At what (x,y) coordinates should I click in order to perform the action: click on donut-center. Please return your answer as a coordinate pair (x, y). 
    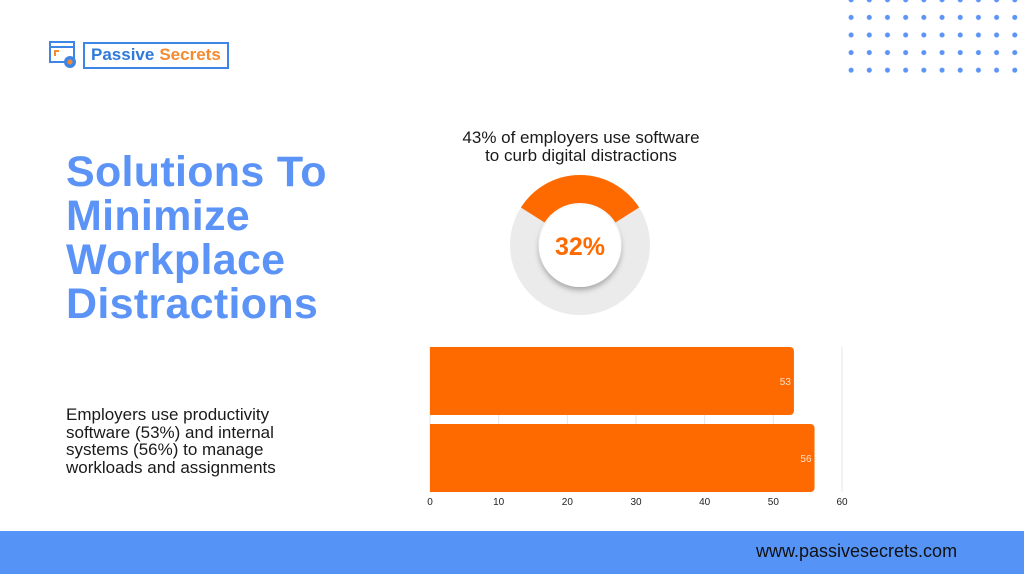
    Looking at the image, I should click on (580, 246).